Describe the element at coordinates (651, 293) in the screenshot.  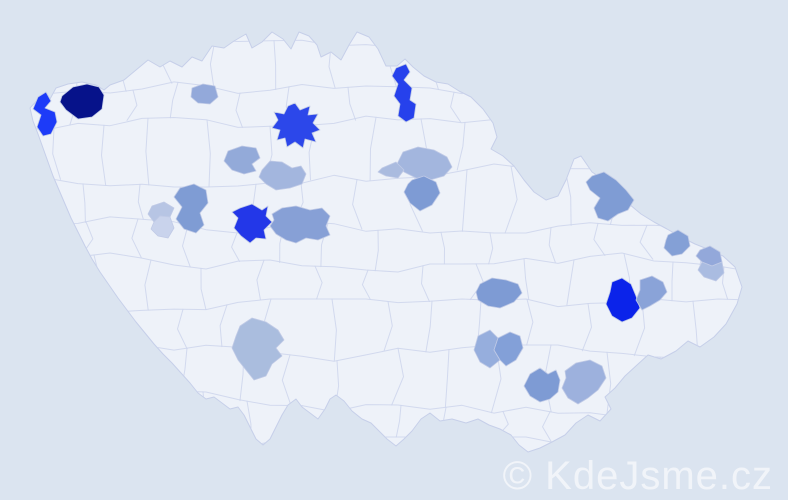
I see `district-d17` at that location.